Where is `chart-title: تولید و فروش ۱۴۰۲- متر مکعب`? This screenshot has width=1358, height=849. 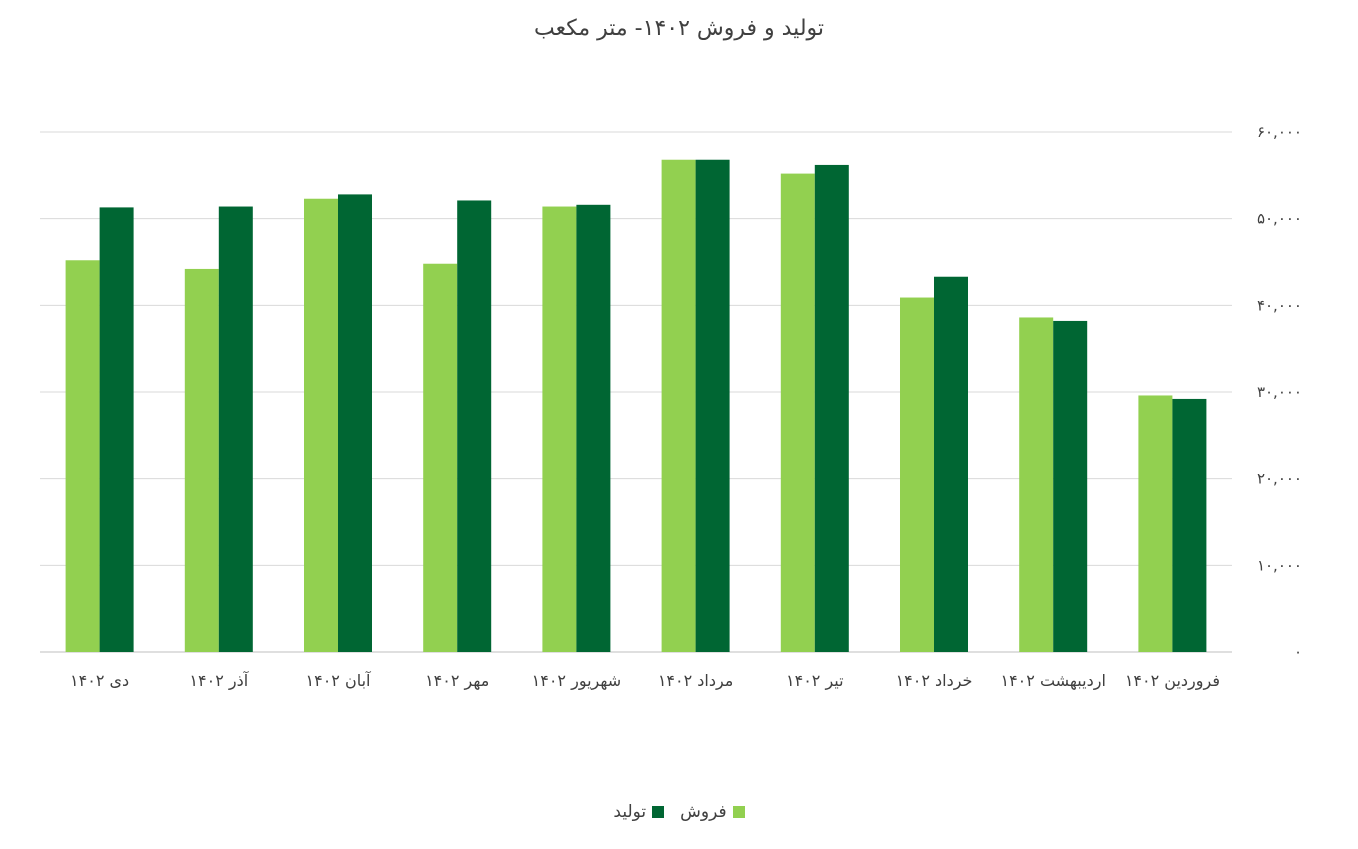
chart-title: تولید و فروش ۱۴۰۲- متر مکعب is located at coordinates (679, 28).